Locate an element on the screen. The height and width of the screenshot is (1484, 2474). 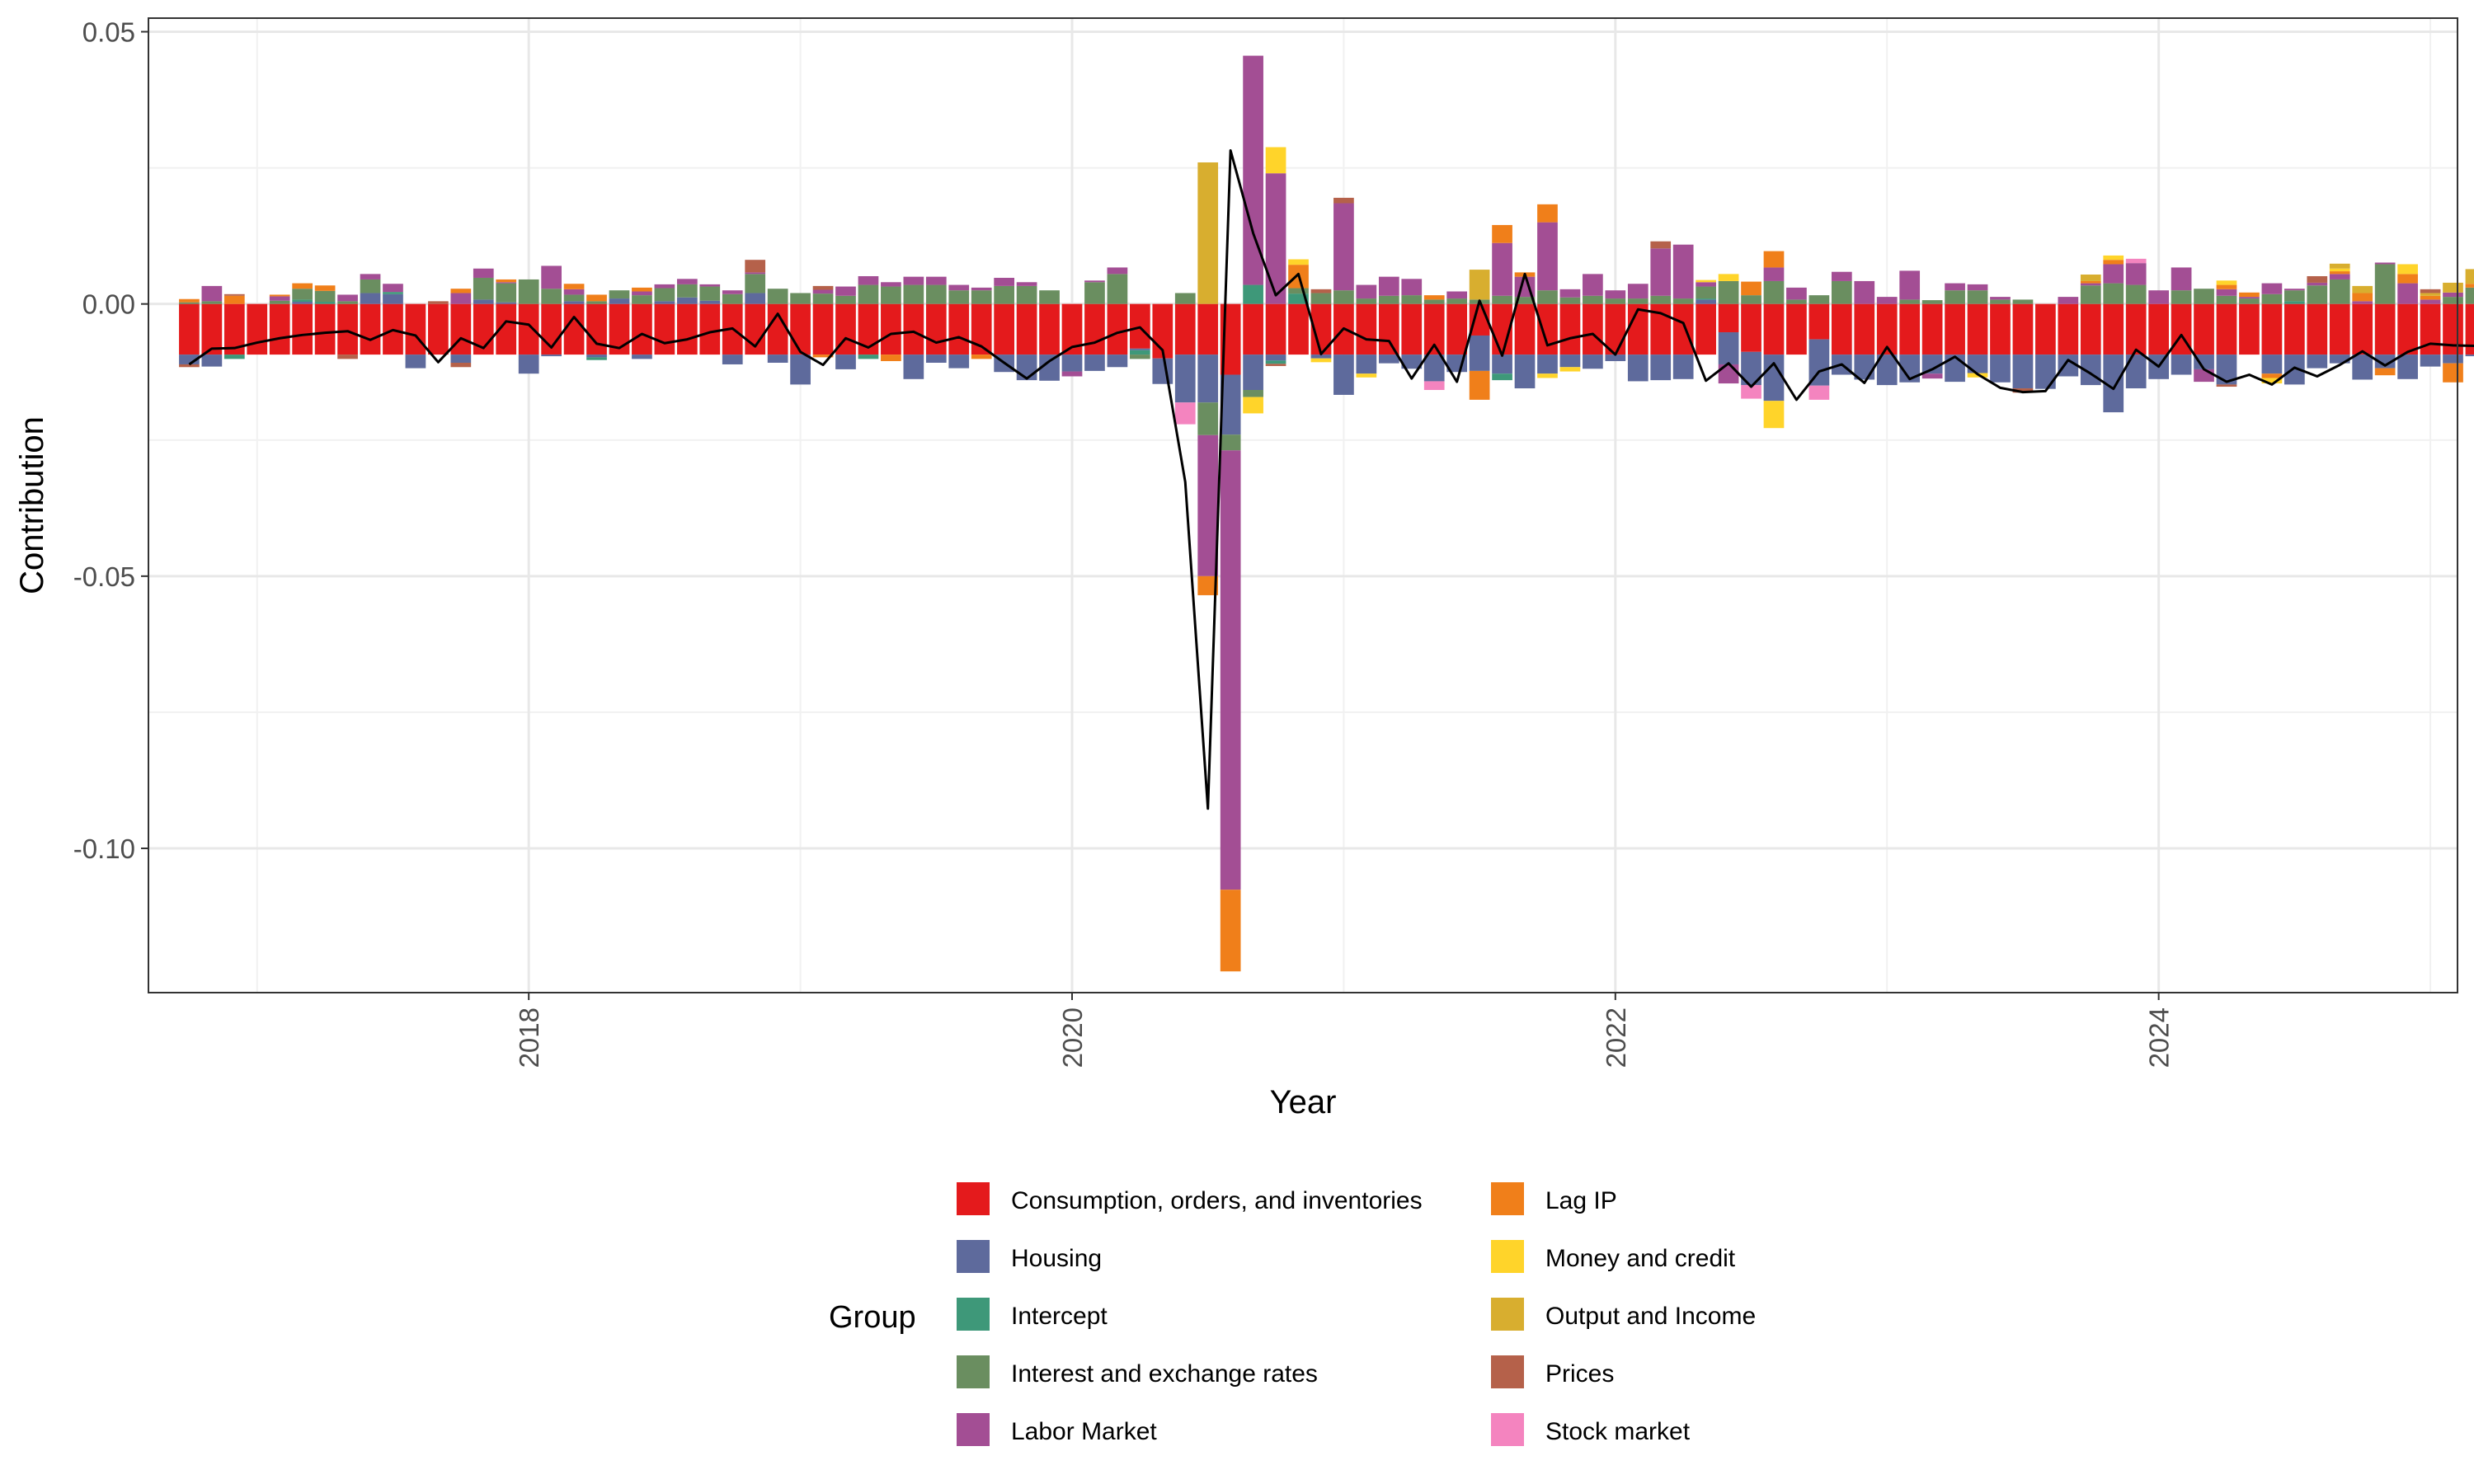
x-tick-label: 2020 is located at coordinates (1072, 1037).